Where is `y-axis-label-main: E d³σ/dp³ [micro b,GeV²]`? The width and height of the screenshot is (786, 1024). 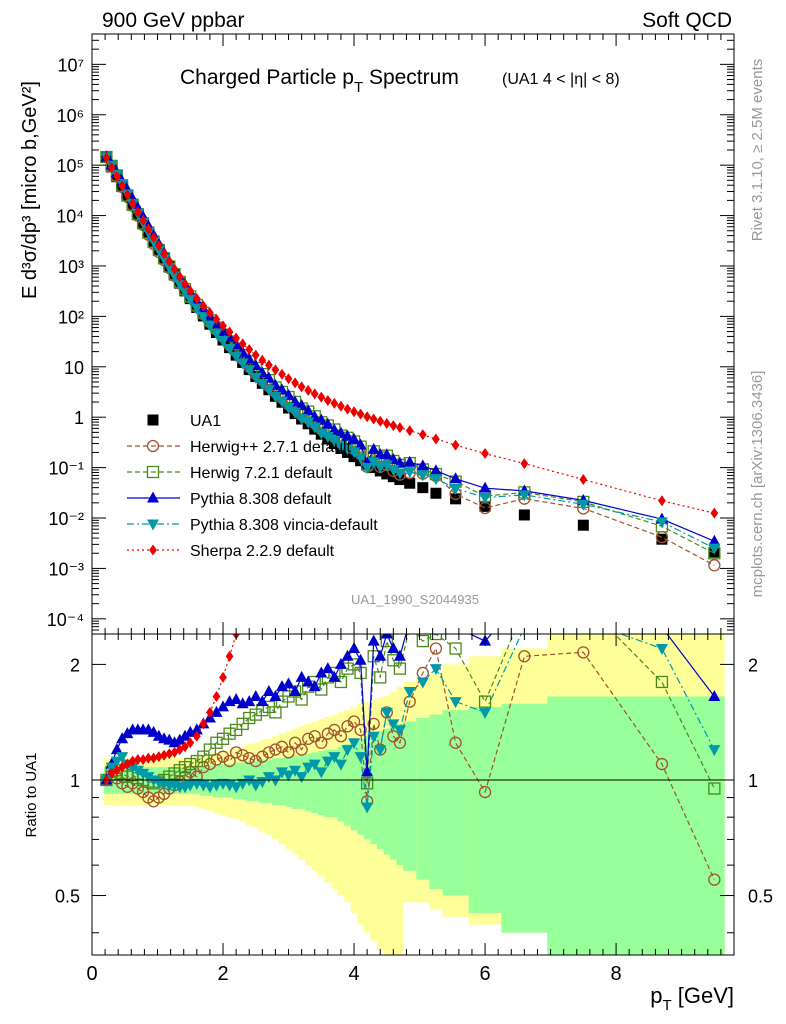
y-axis-label-main: E d³σ/dp³ [micro b,GeV²] is located at coordinates (30, 190).